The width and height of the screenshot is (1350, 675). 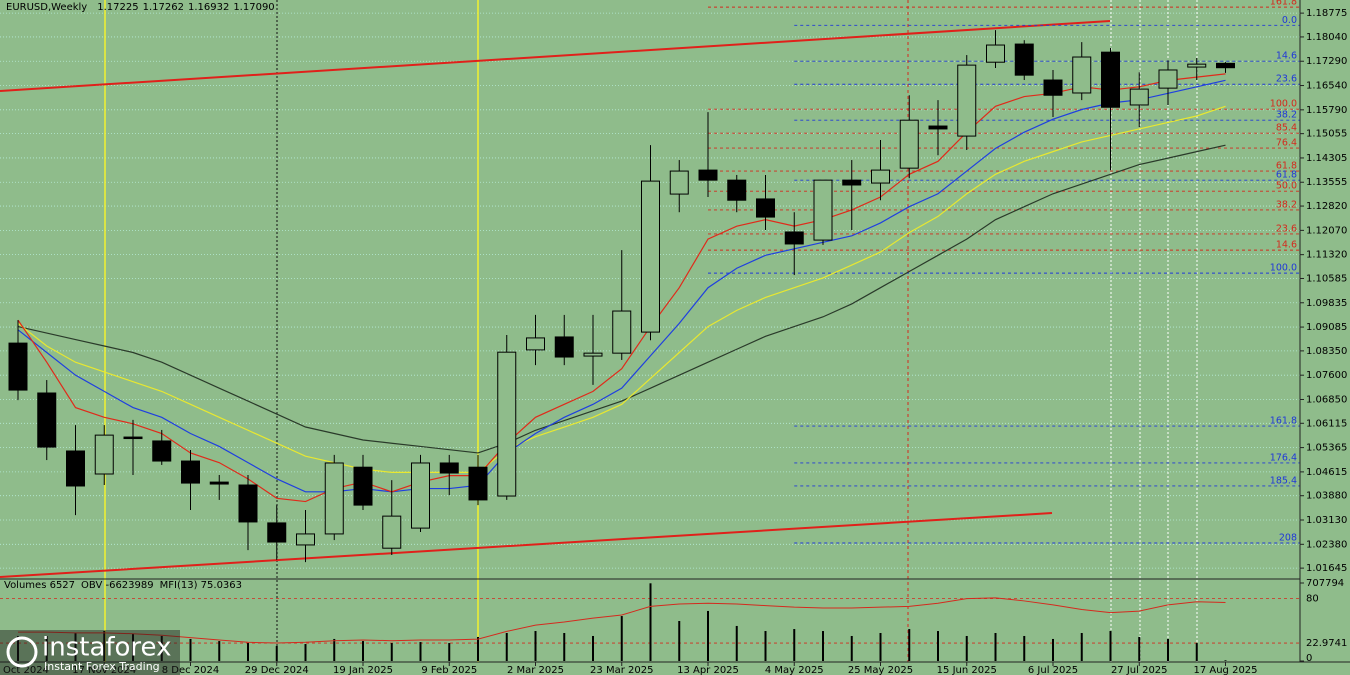 What do you see at coordinates (1326, 303) in the screenshot?
I see `y-tick-label: 1.09835` at bounding box center [1326, 303].